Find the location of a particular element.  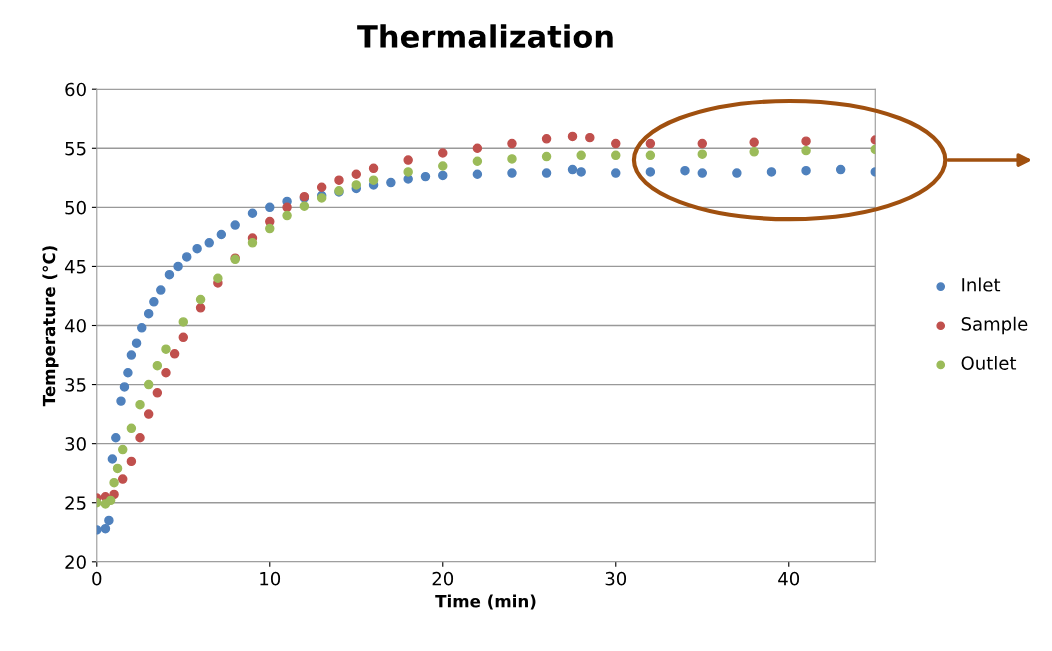

chart-title: Thermalization is located at coordinates (485, 36).